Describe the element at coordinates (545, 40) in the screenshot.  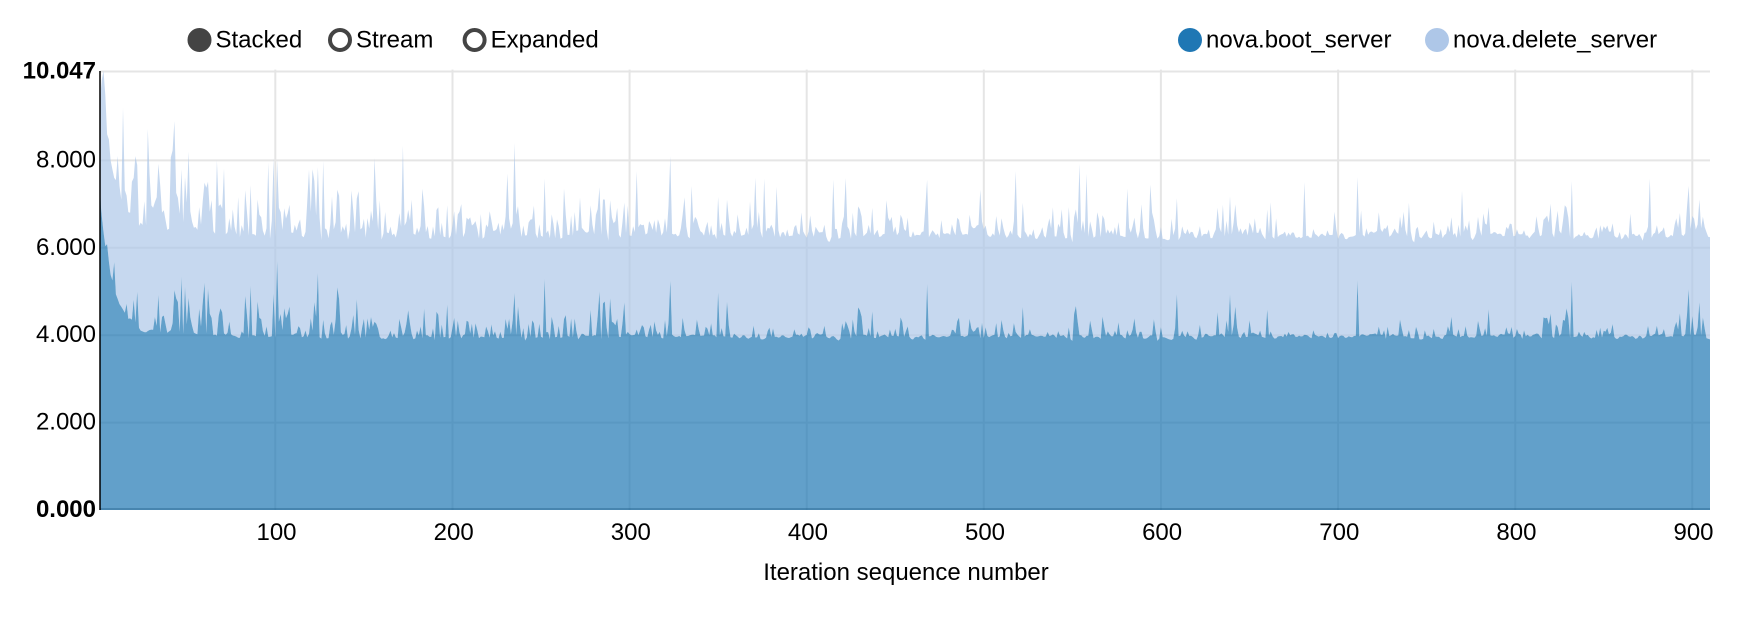
I see `svg-text: Expanded` at that location.